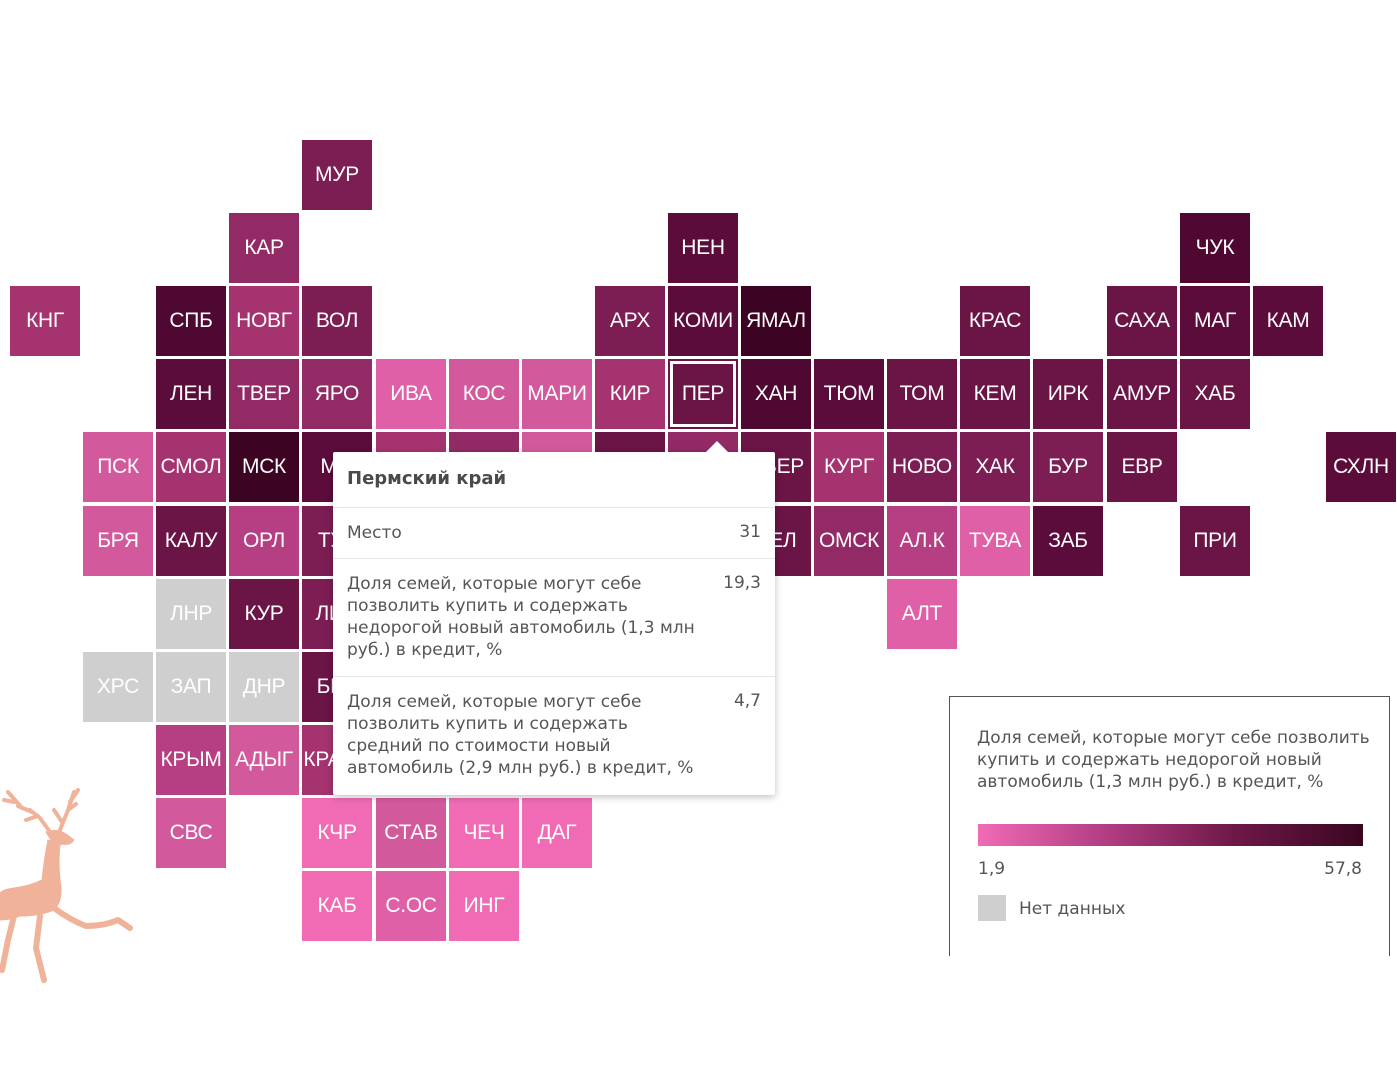  I want to click on tooltip-mid-car-value: 4,7, so click(747, 701).